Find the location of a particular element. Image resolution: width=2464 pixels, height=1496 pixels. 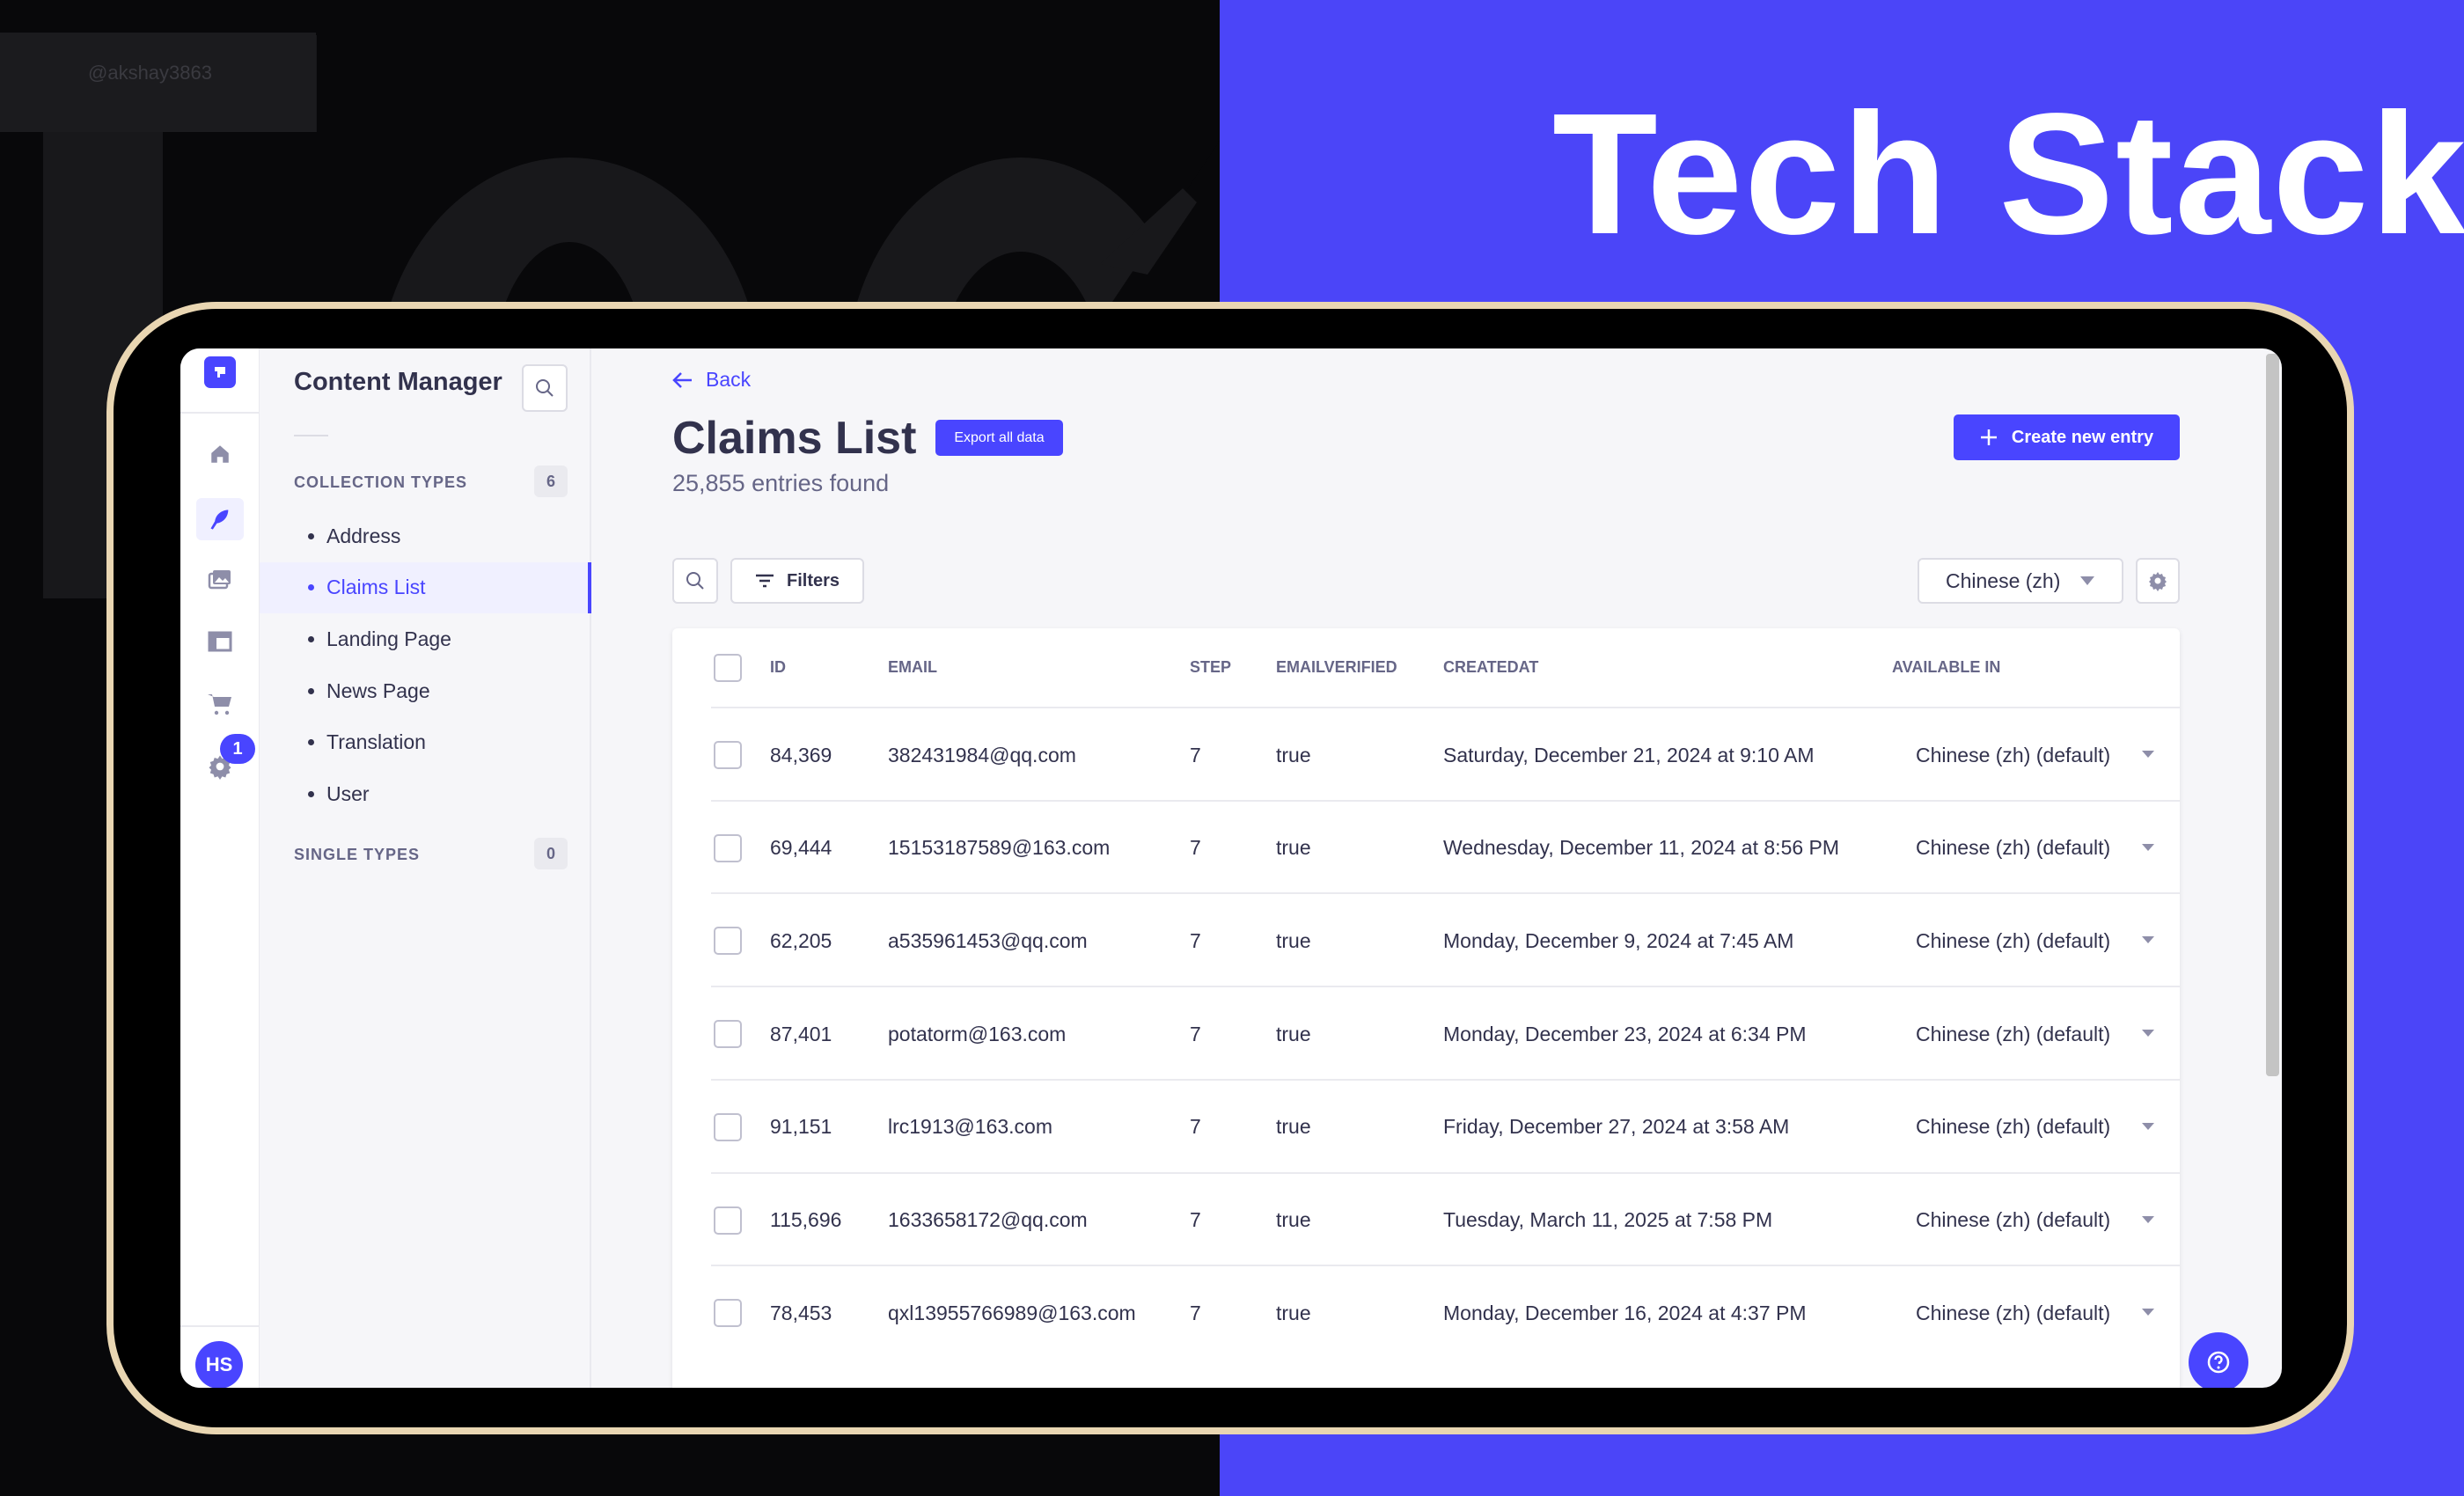

banner-title: Tech Stack is located at coordinates (2008, 174).